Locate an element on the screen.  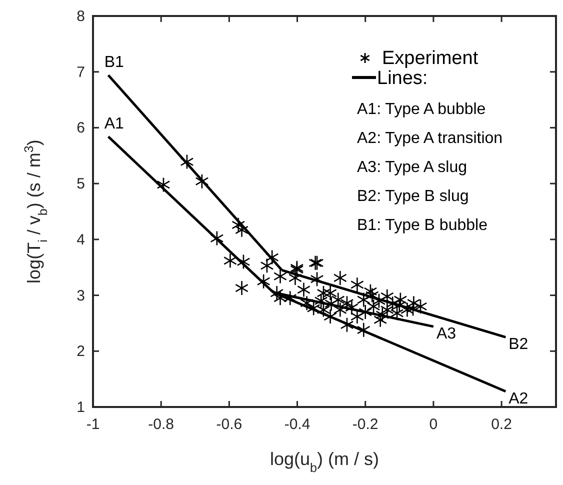
annotation: A2: Type A transition is located at coordinates (430, 138).